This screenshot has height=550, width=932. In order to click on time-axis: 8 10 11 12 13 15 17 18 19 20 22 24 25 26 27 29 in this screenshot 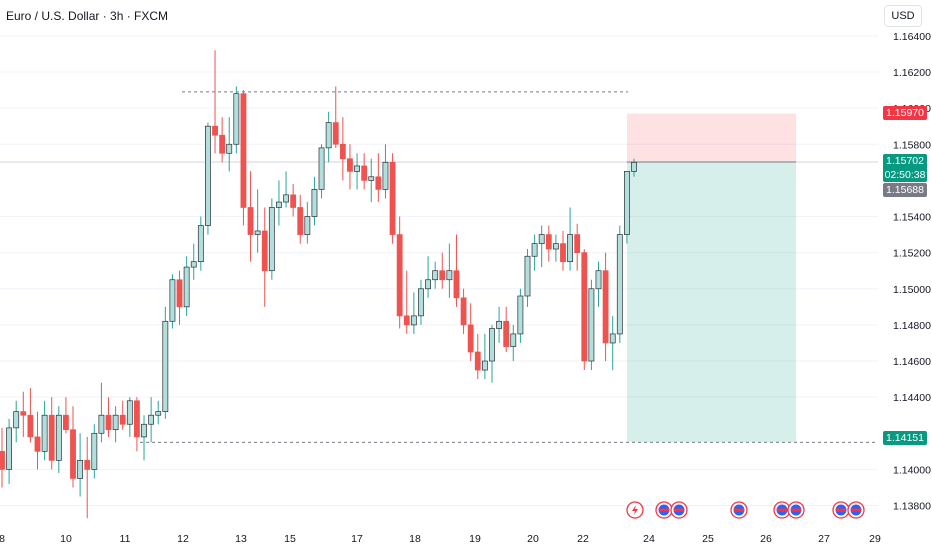, I will do `click(440, 539)`.